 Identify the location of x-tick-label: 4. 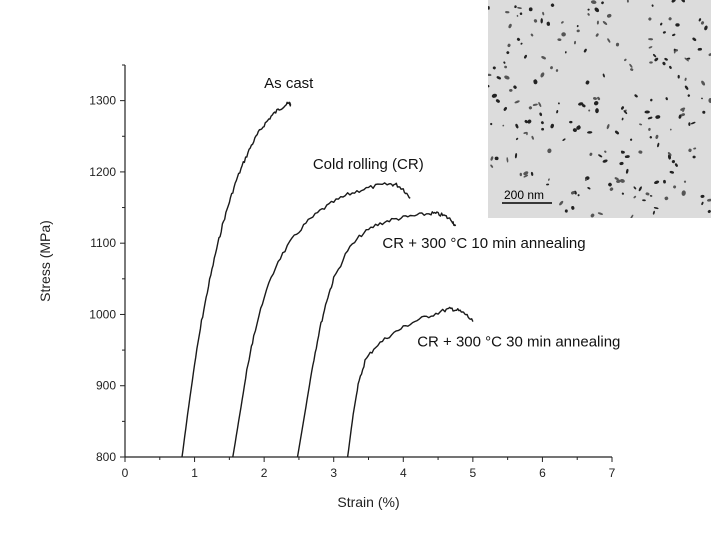
(403, 473).